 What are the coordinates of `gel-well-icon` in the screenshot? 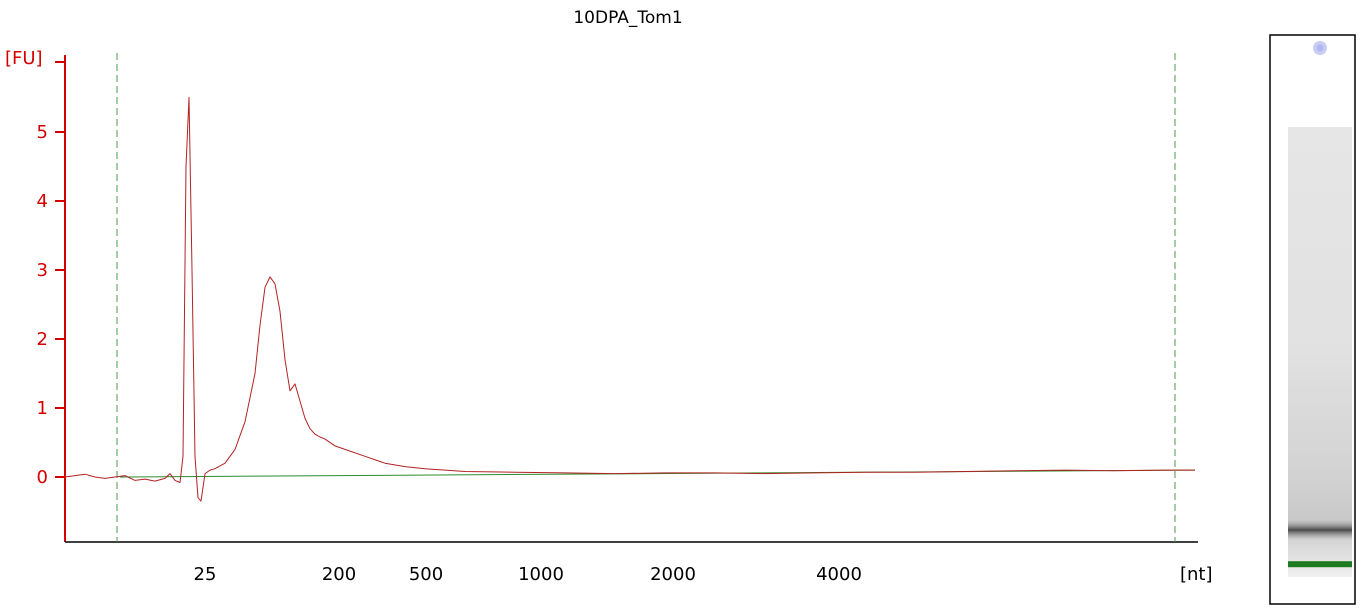 It's located at (1320, 48).